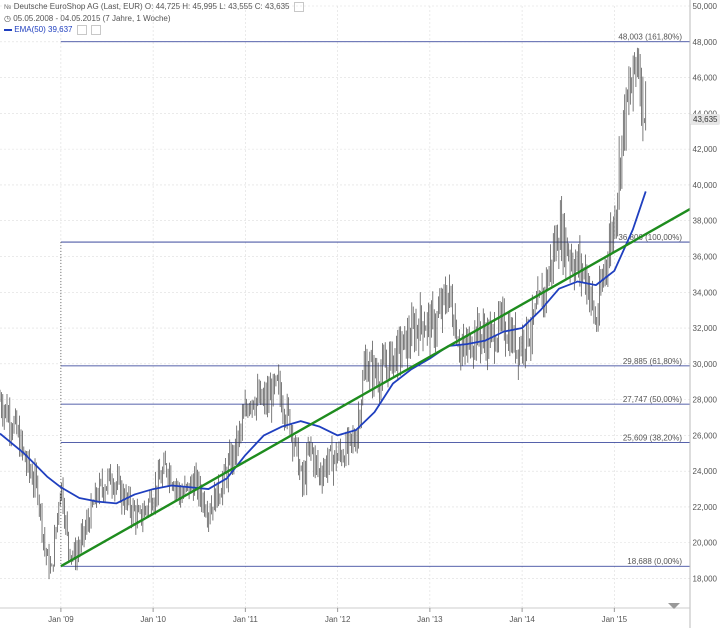 The image size is (720, 628). Describe the element at coordinates (705, 579) in the screenshot. I see `y-tick-label: 18,000` at that location.